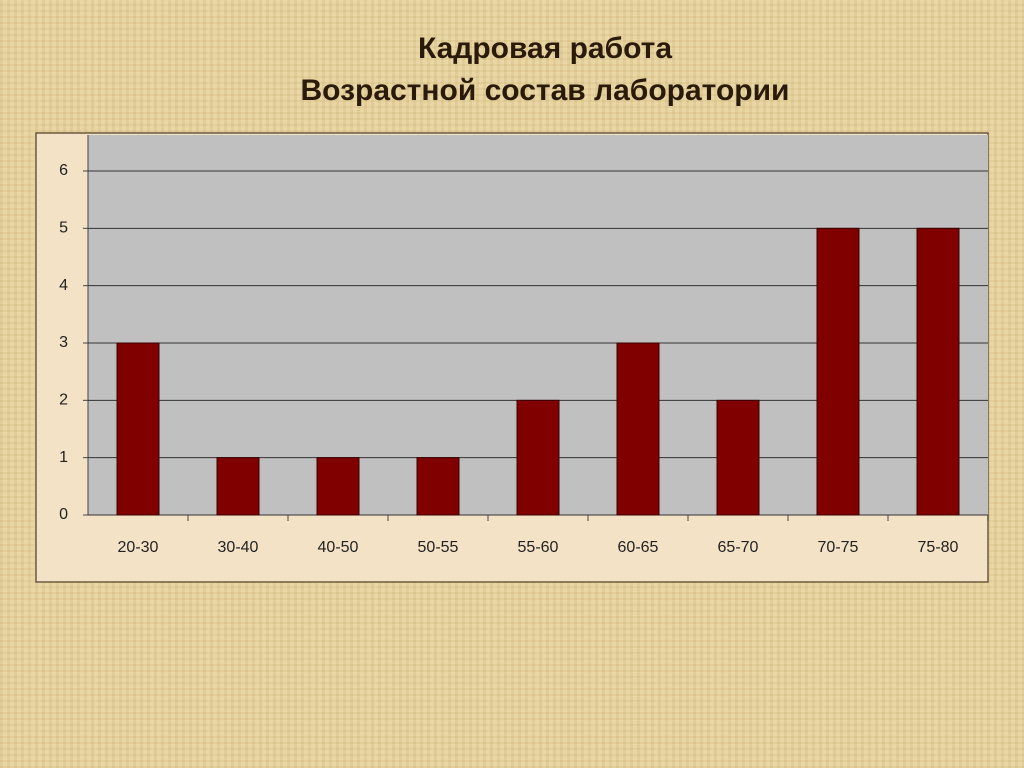 This screenshot has height=768, width=1024. What do you see at coordinates (545, 48) in the screenshot?
I see `chart-title: Кадровая работа` at bounding box center [545, 48].